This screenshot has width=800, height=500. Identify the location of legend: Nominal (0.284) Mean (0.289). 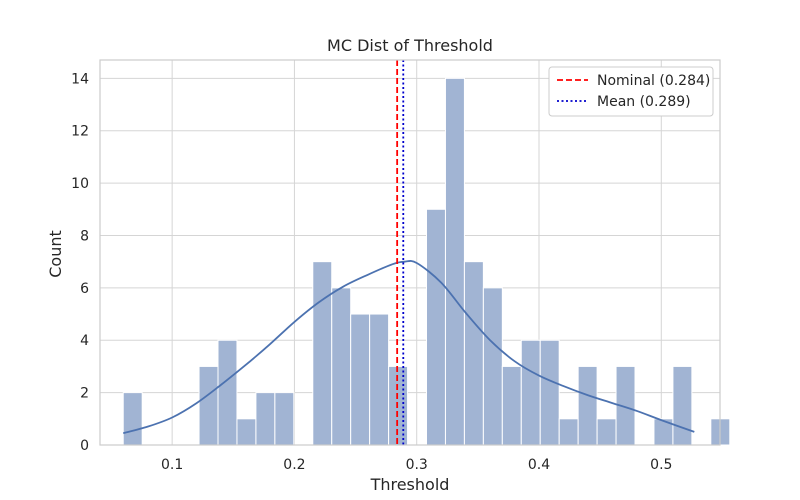
(631, 91).